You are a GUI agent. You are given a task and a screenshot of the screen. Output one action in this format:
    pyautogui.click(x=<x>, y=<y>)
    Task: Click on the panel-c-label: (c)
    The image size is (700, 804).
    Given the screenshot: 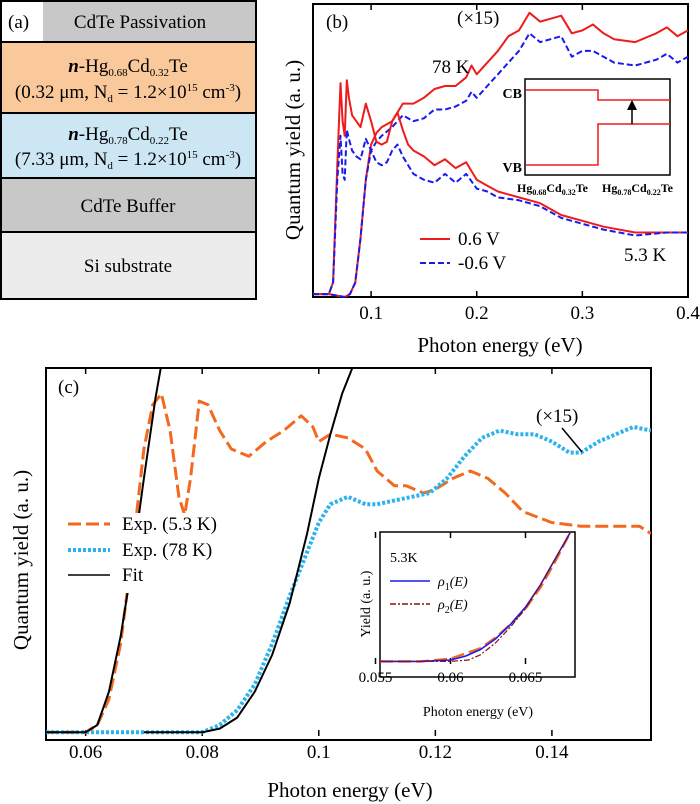 What is the action you would take?
    pyautogui.click(x=68, y=387)
    